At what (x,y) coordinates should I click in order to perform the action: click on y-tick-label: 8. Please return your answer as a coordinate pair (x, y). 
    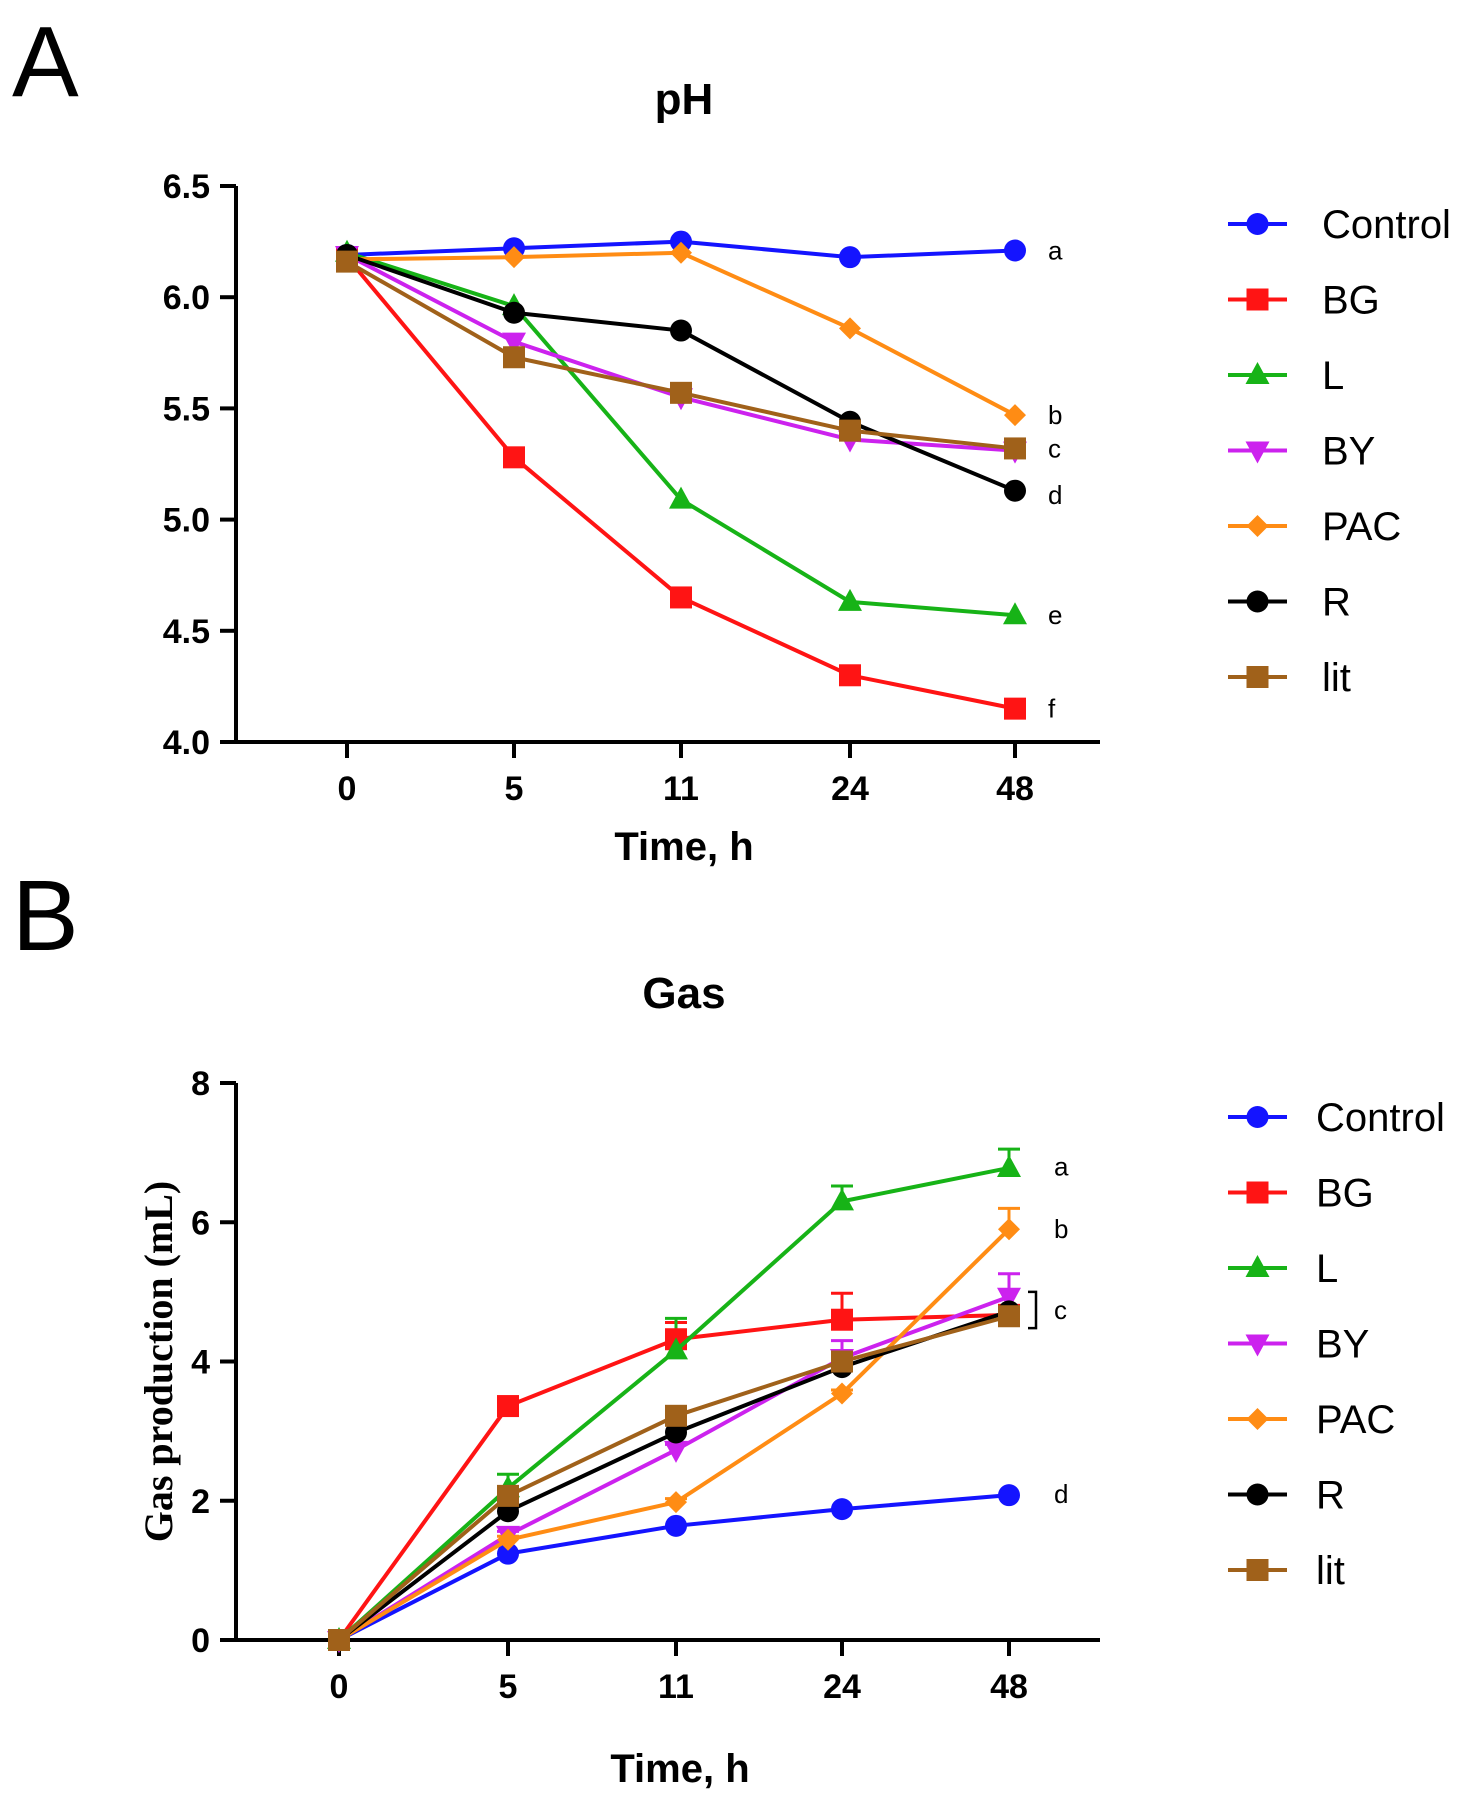
    Looking at the image, I should click on (200, 1084).